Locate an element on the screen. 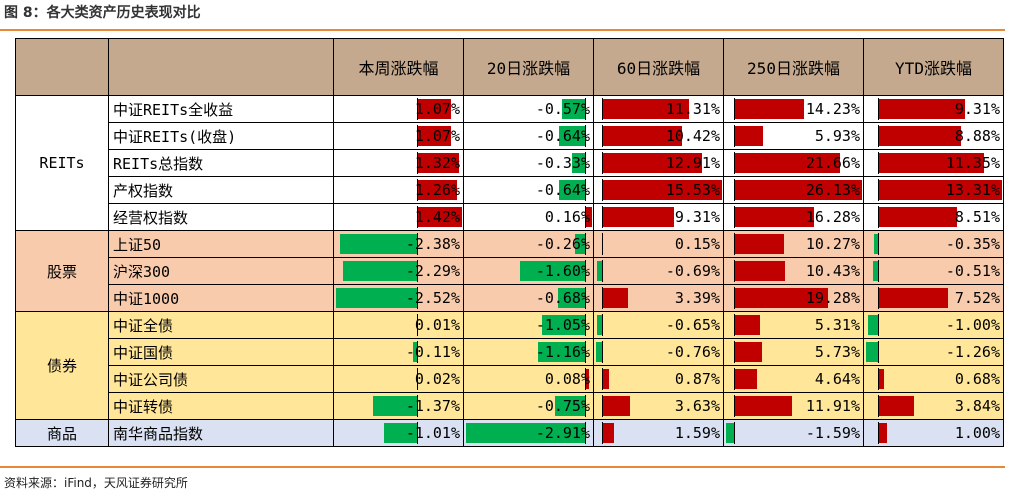 Image resolution: width=1010 pixels, height=497 pixels. value-cell: 11.91% is located at coordinates (793, 406).